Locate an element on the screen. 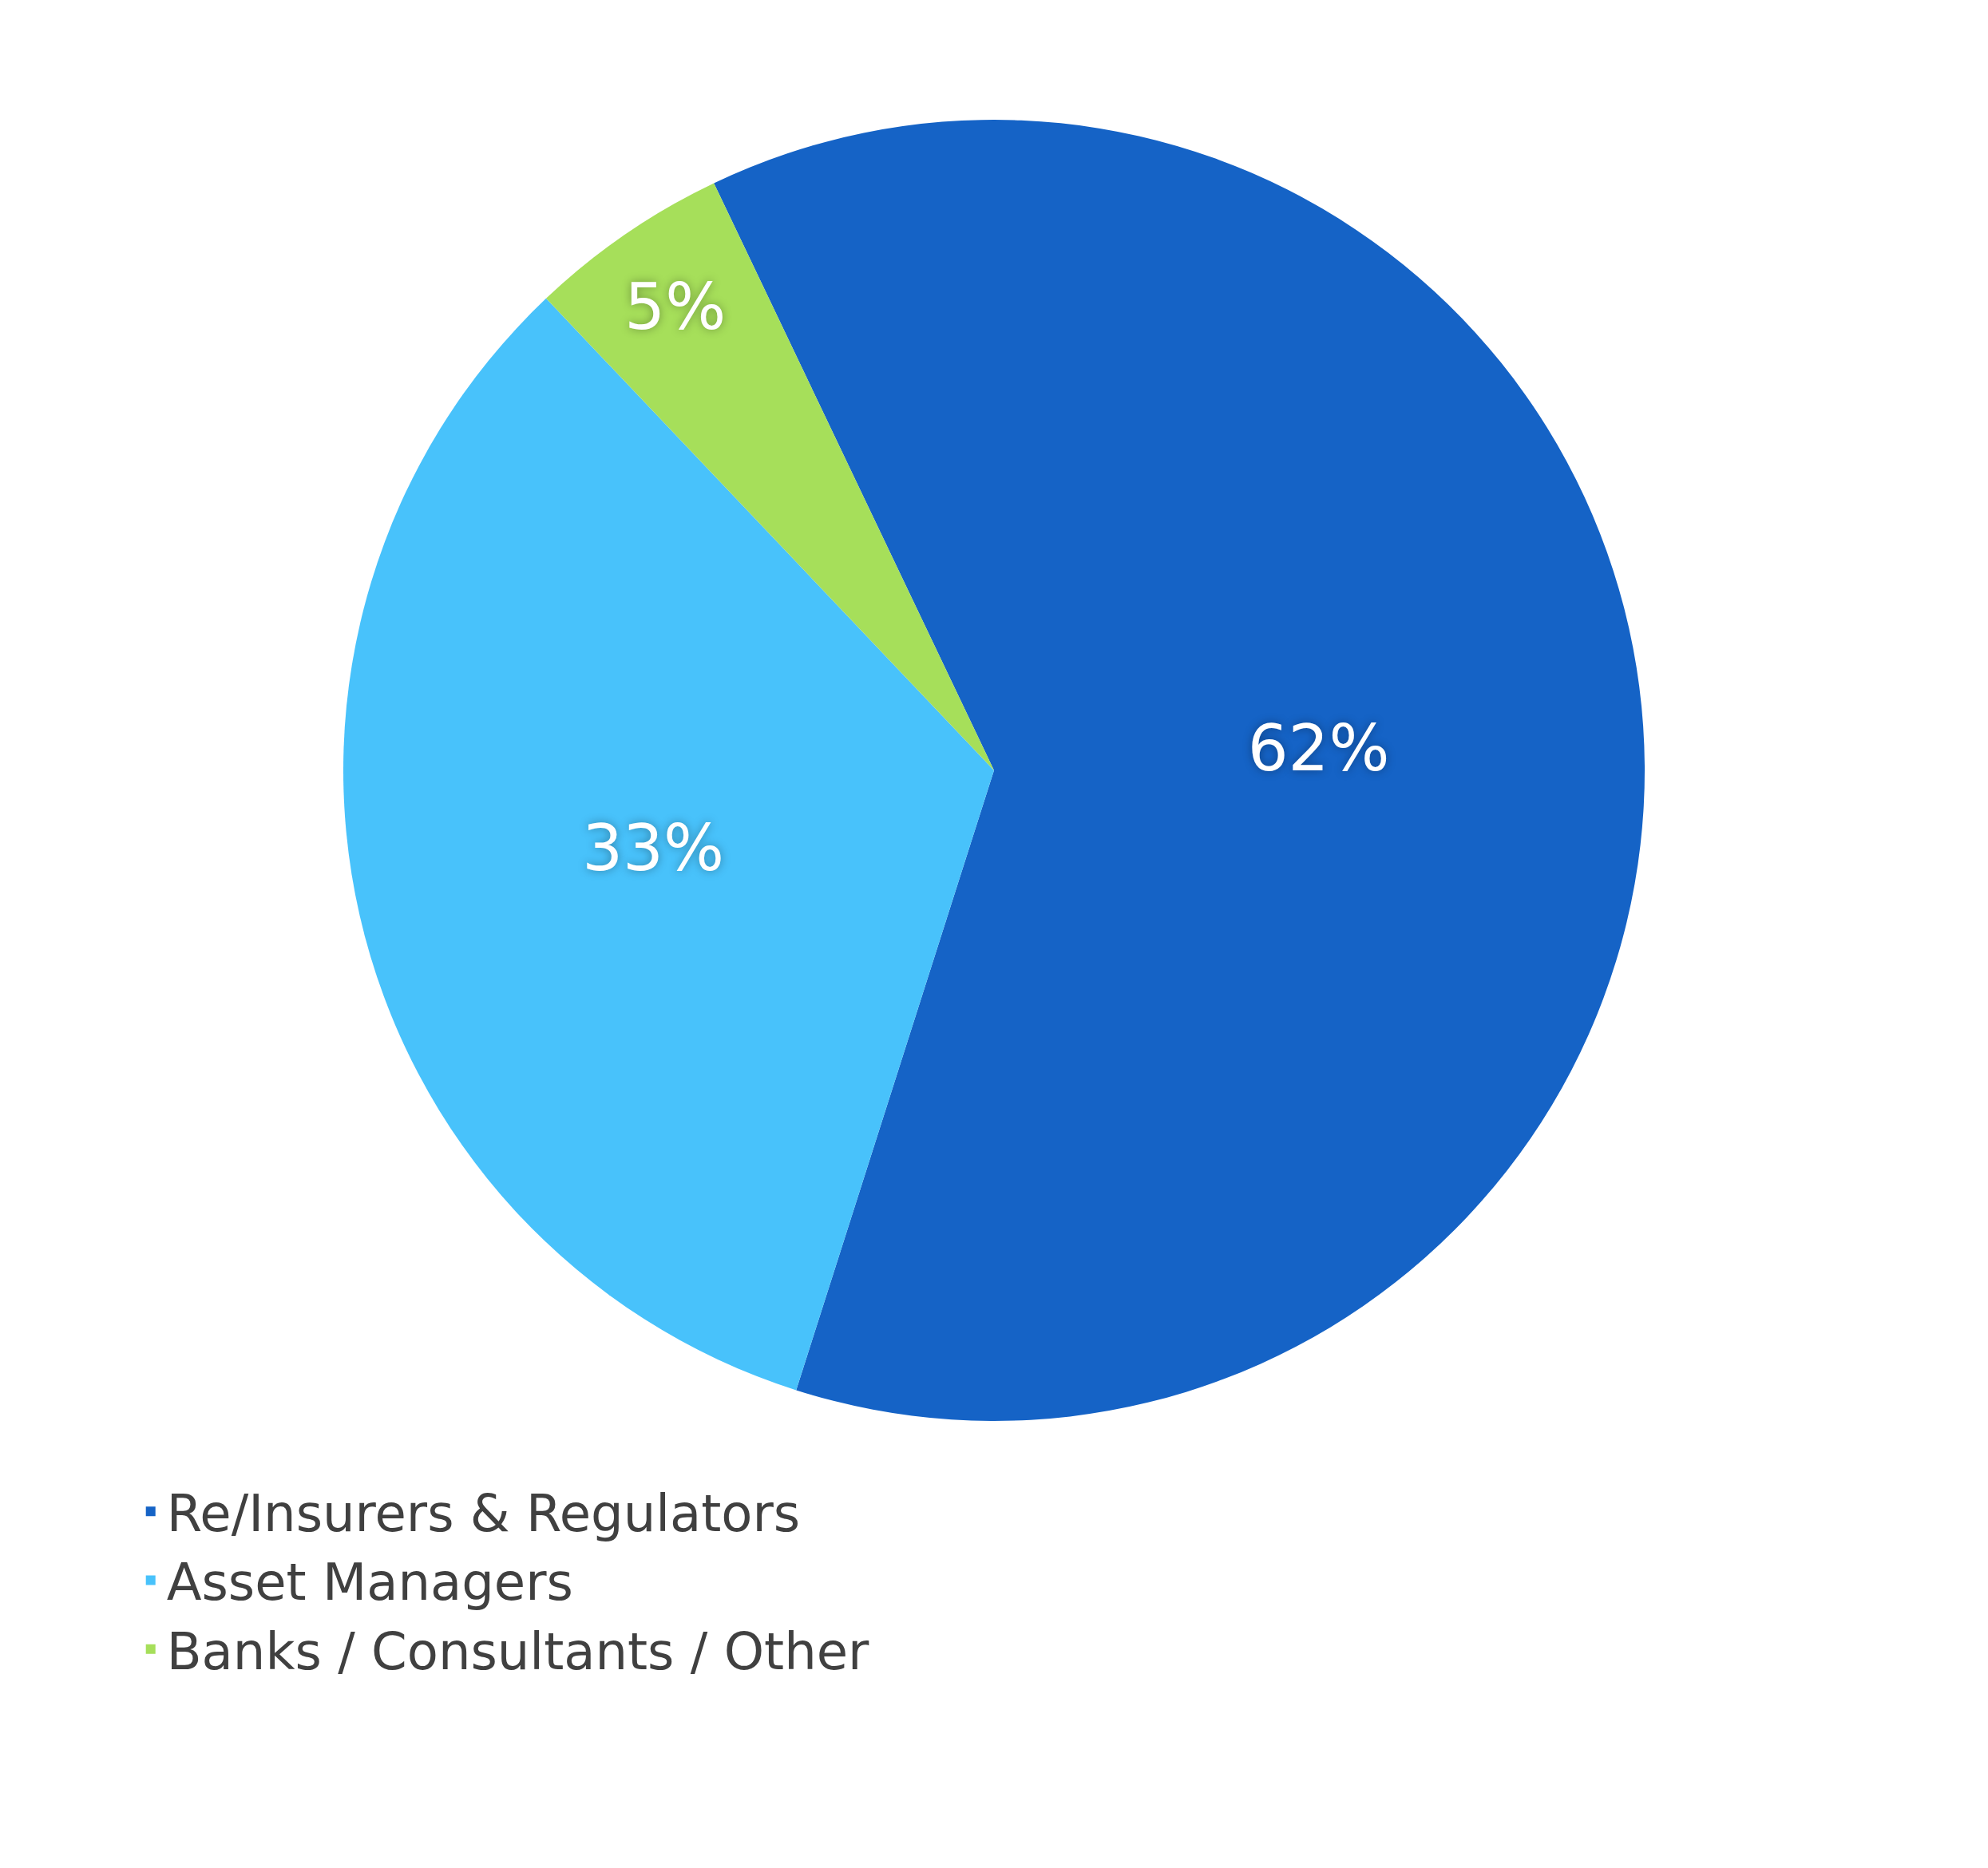 The image size is (1988, 1868). data-label: 33% is located at coordinates (653, 849).